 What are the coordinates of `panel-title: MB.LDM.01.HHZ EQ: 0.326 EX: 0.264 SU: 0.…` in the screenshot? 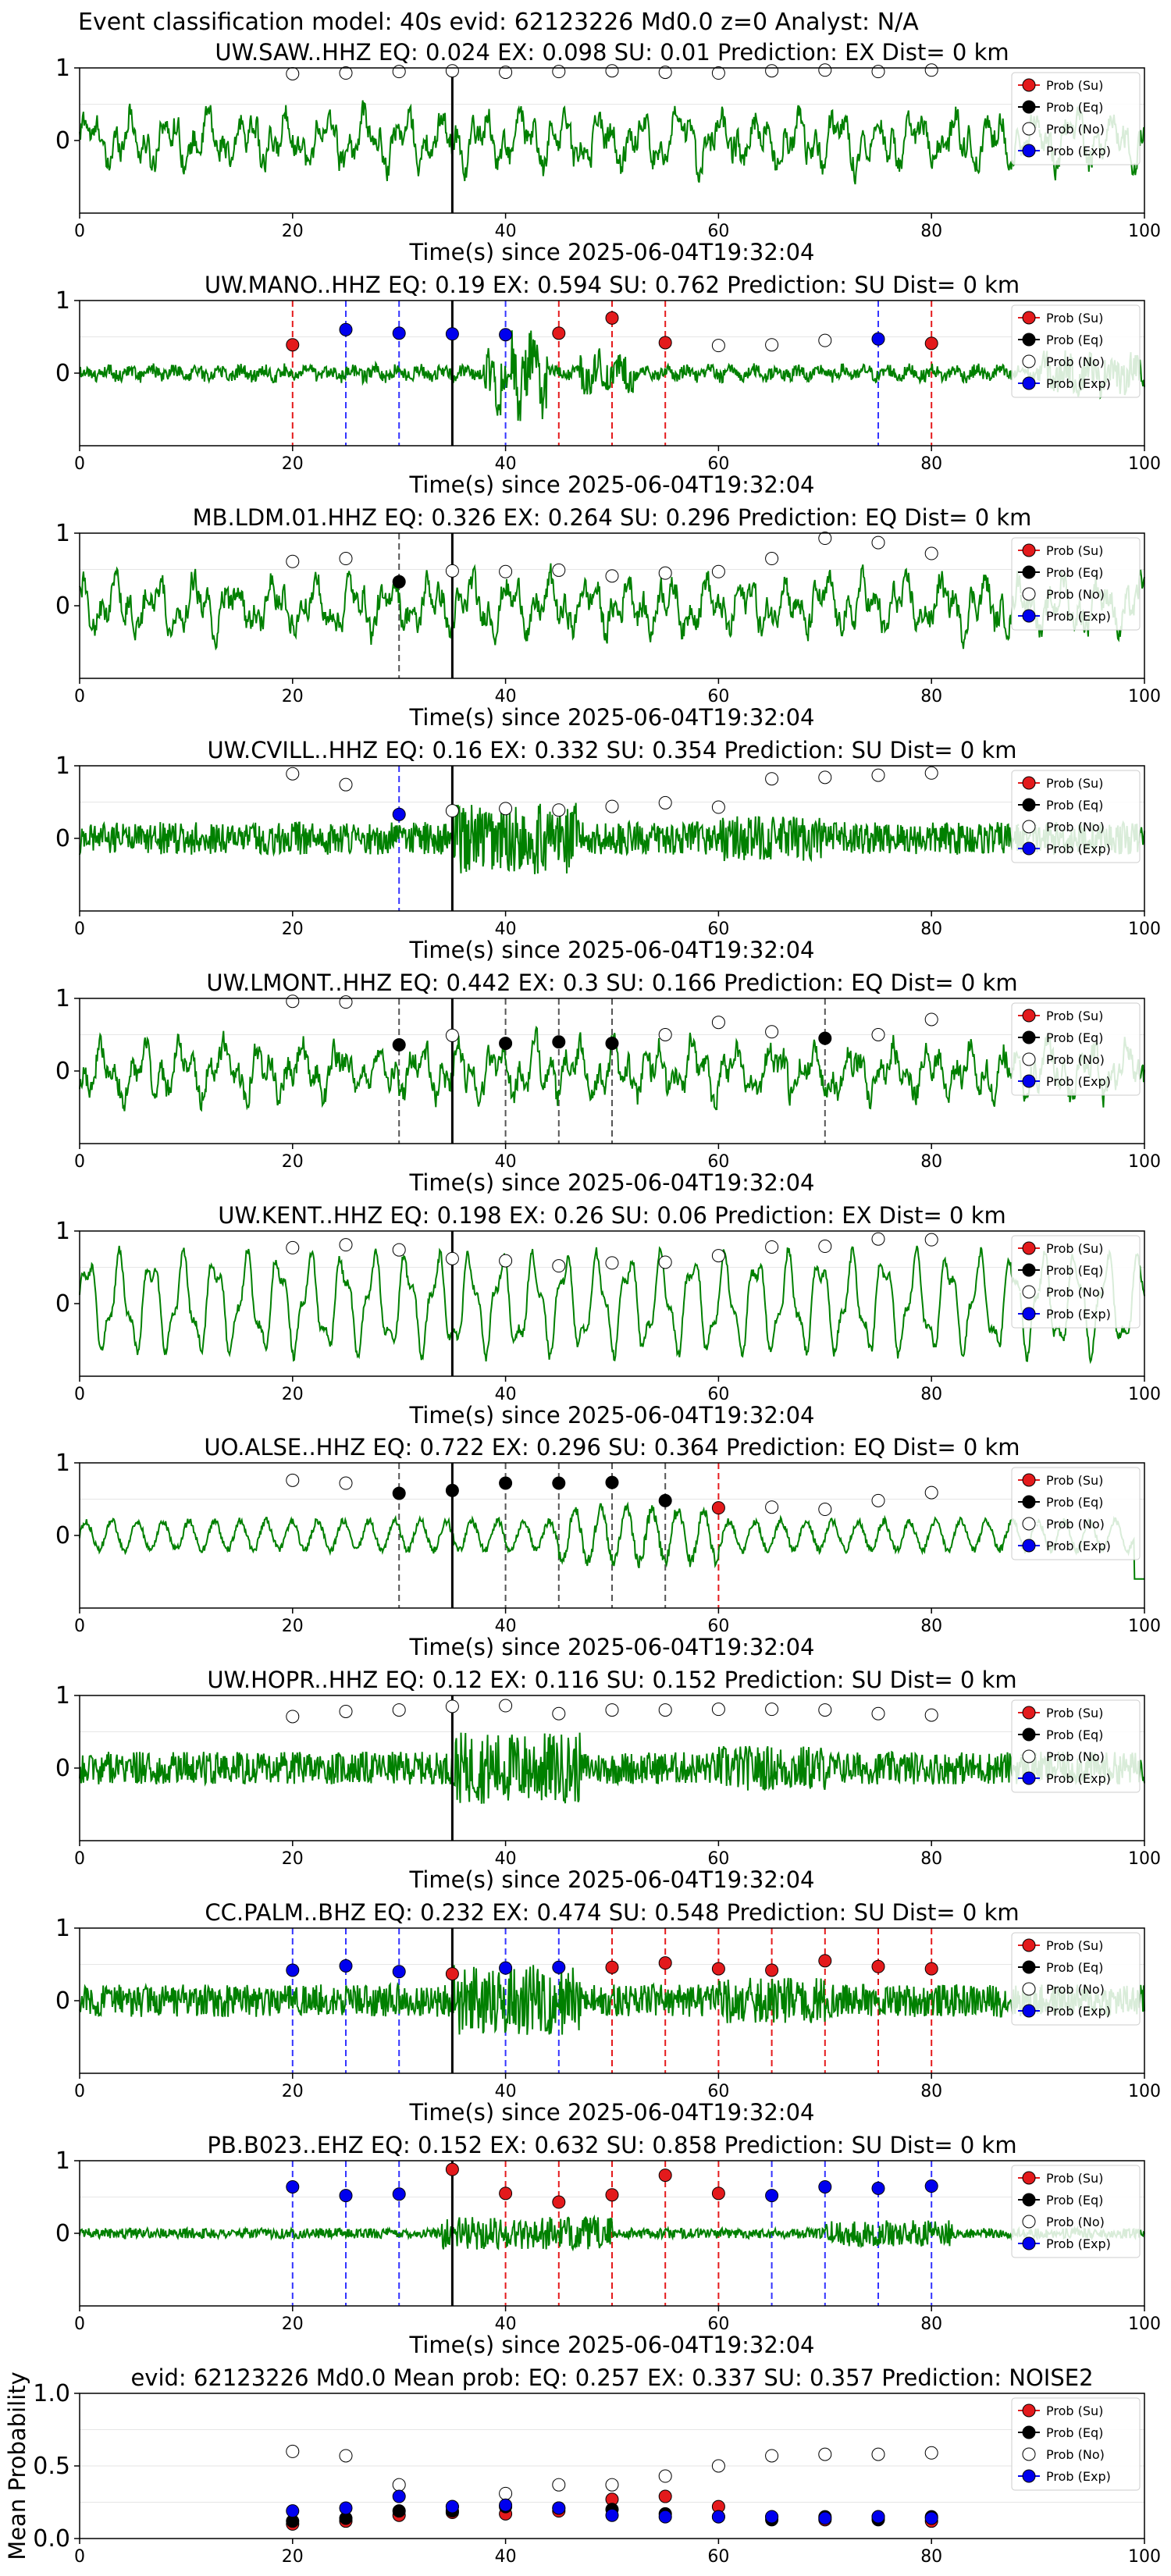 It's located at (612, 517).